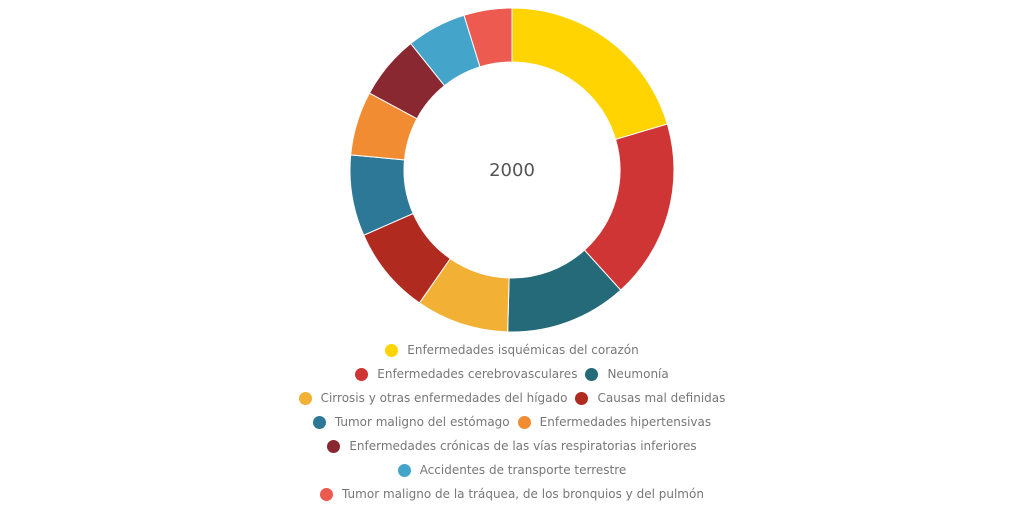 The image size is (1024, 512). I want to click on legend-item-6: Tumor maligno del estómago, so click(411, 422).